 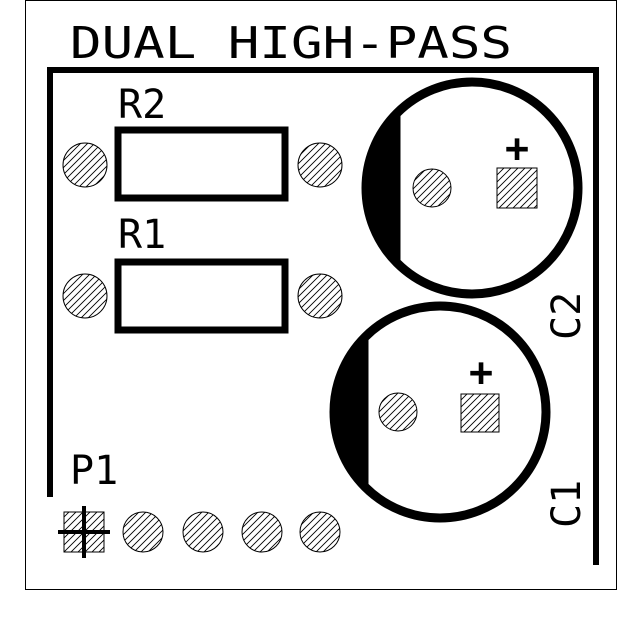 I want to click on c1-polarity-band, so click(x=351, y=412).